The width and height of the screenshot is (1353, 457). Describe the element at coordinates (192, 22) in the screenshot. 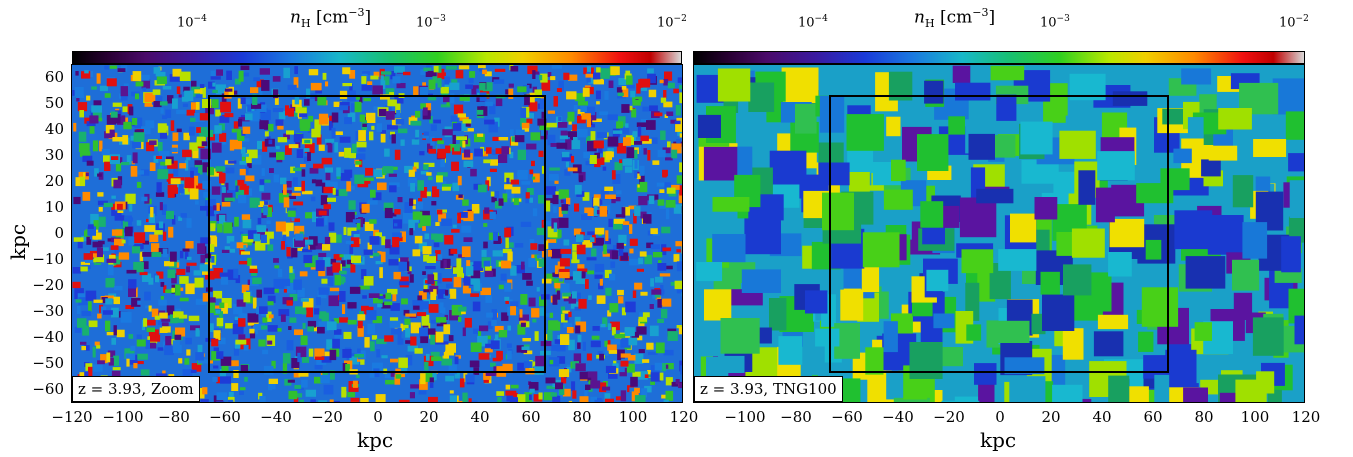

I see `colorbar-tick-left-0: 10⁻⁴` at that location.